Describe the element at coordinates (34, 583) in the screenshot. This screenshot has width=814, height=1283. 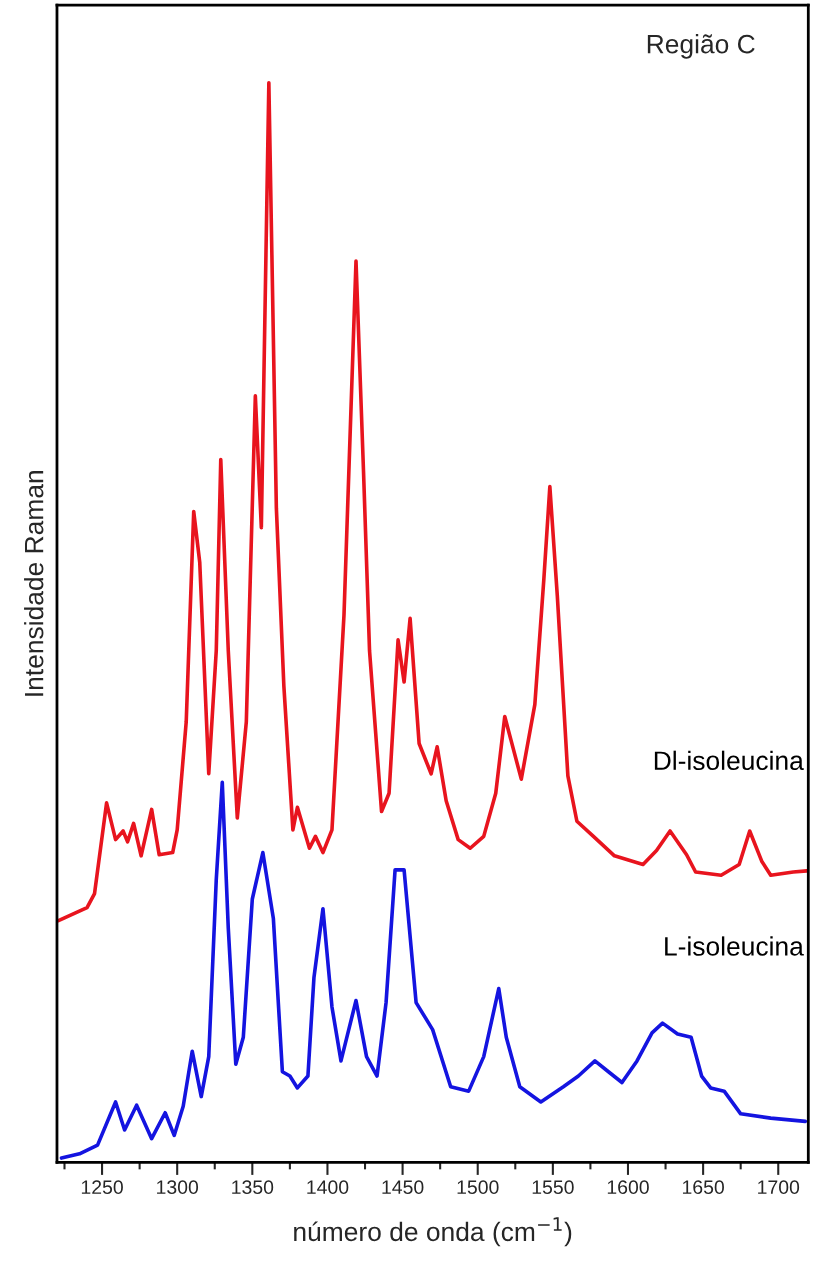
I see `y-axis-title: Intensidade Raman` at that location.